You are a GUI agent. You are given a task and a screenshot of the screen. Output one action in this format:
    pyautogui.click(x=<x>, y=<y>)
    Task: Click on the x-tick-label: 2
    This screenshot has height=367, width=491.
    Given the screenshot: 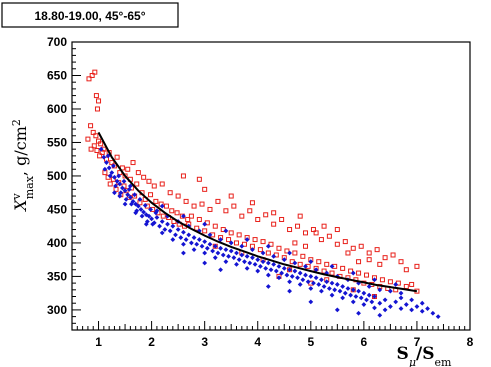 What is the action you would take?
    pyautogui.click(x=151, y=342)
    